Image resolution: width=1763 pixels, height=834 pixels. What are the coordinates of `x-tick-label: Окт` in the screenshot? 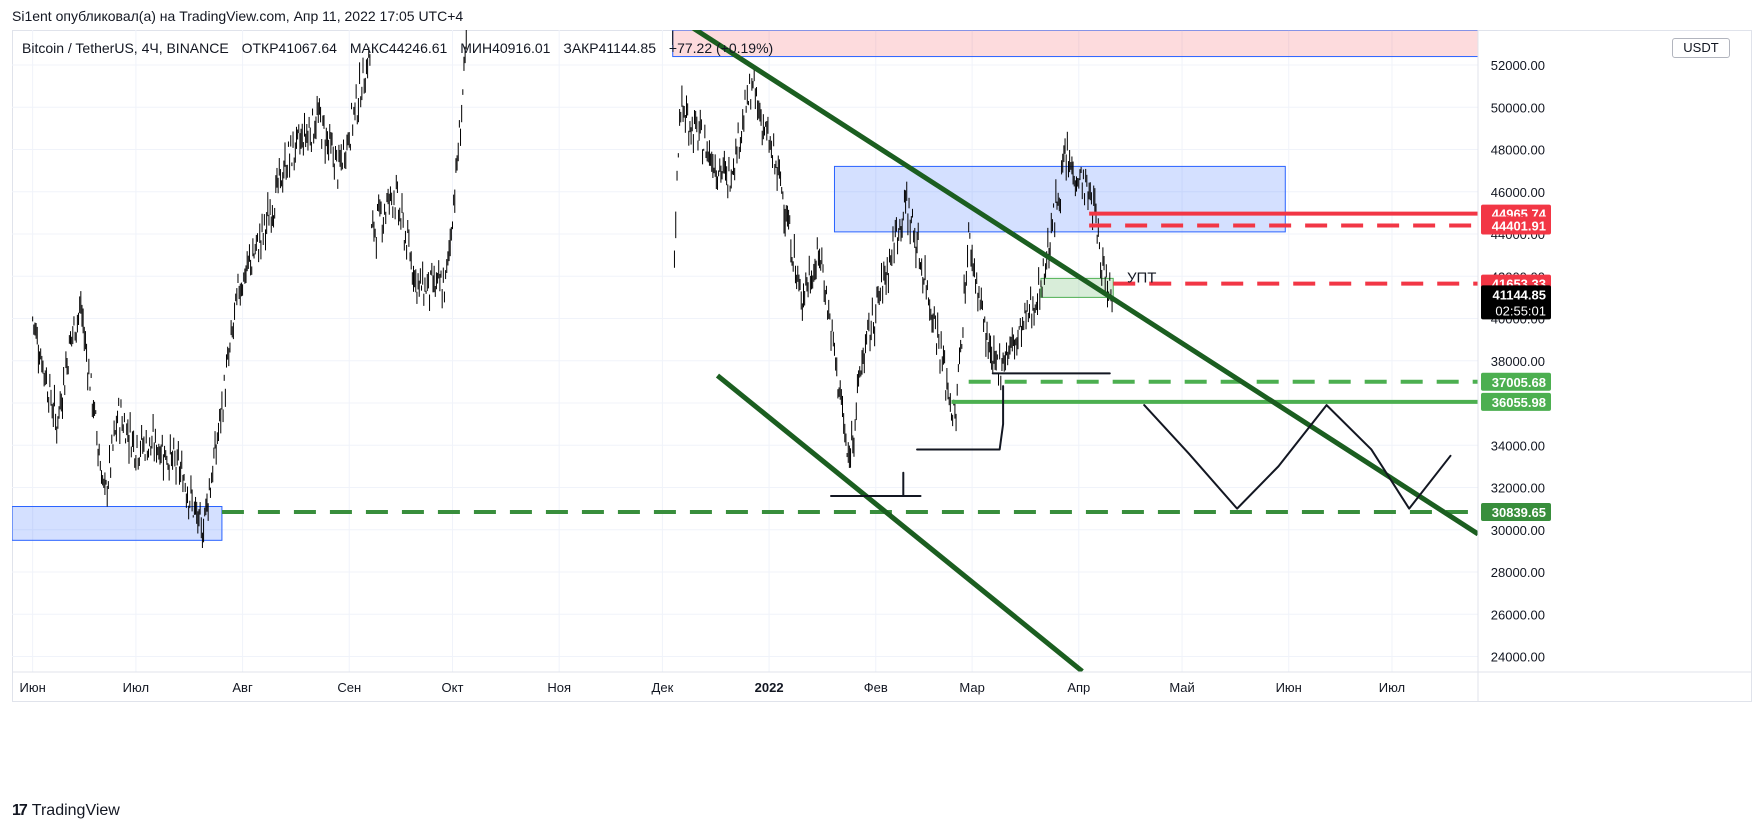 It's located at (453, 687).